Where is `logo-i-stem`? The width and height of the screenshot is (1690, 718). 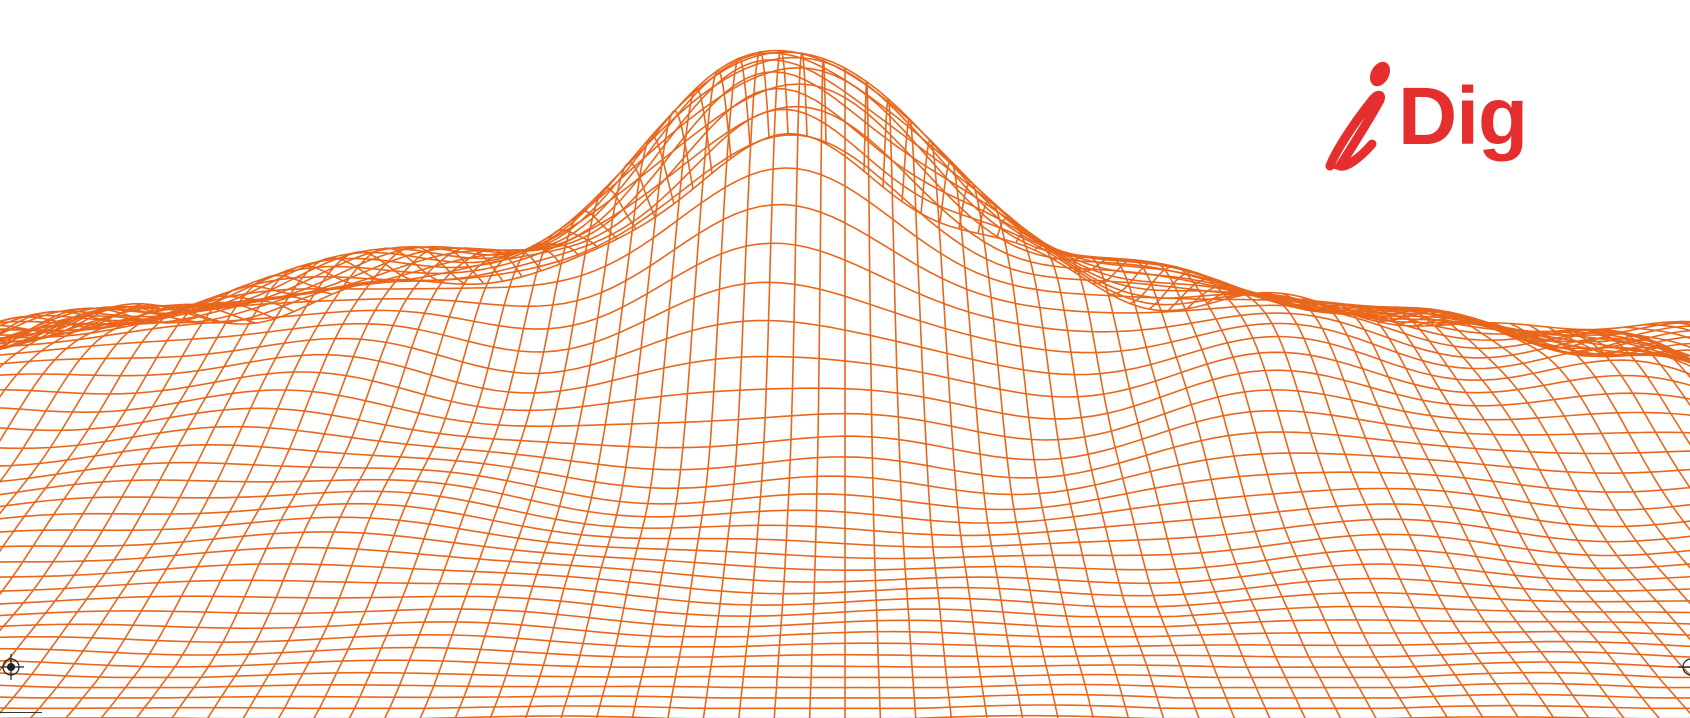
logo-i-stem is located at coordinates (1355, 130).